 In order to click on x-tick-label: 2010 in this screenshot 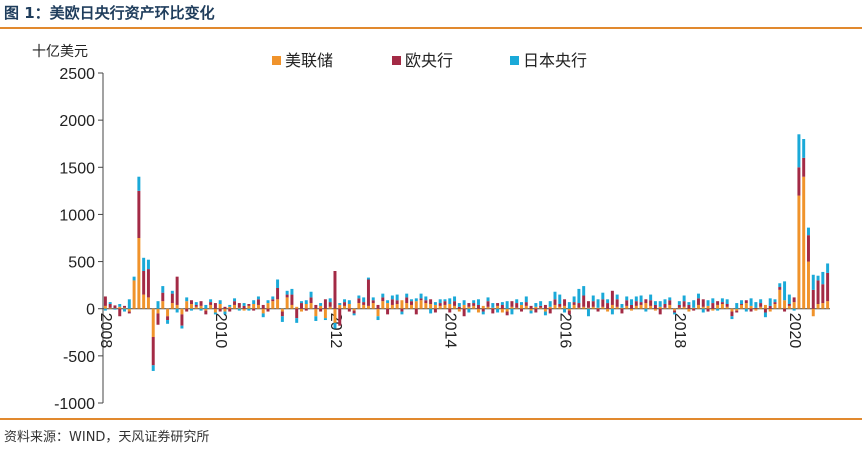, I will do `click(220, 331)`.